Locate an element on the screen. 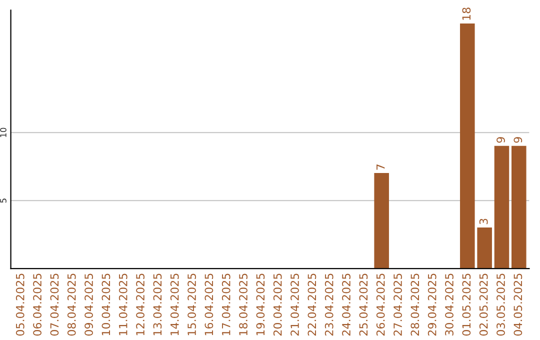 This screenshot has width=540, height=340. x-tick-label: 13.04.2025 is located at coordinates (157, 305).